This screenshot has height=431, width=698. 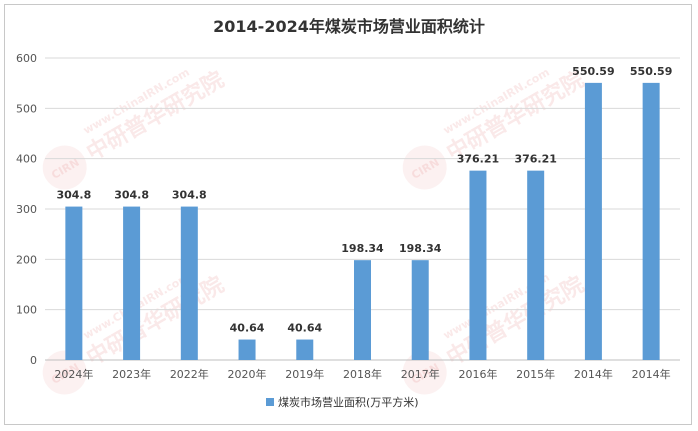 I want to click on y-tick-label: 300, so click(x=26, y=209).